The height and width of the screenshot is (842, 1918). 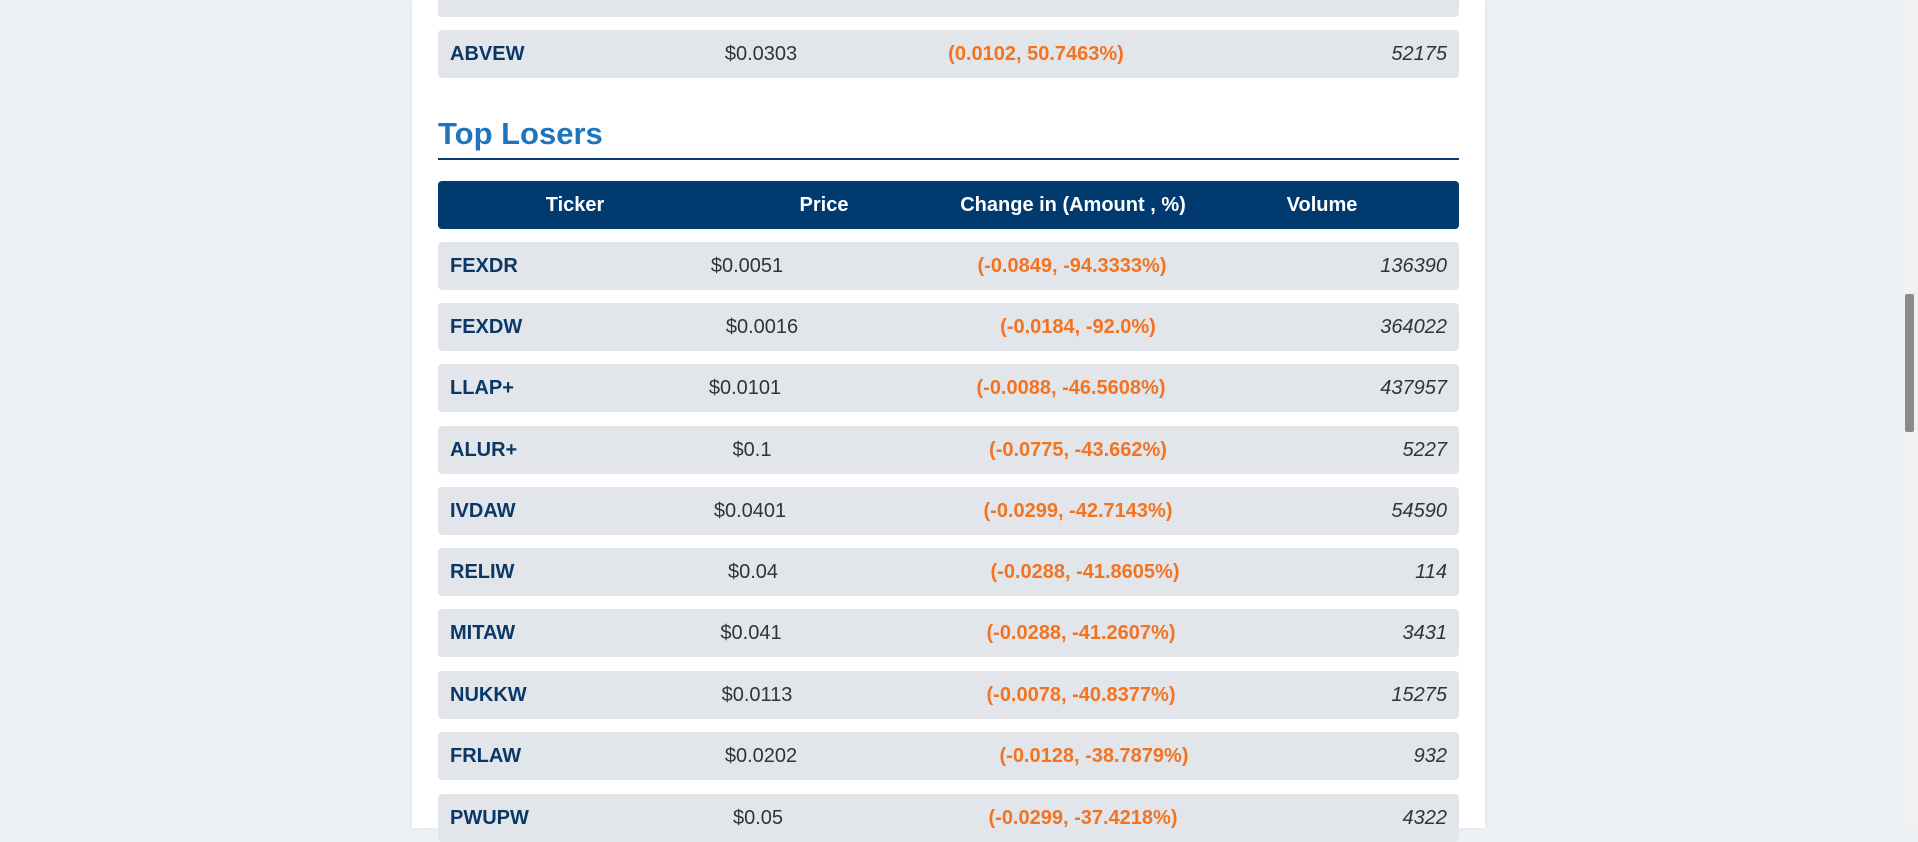 I want to click on vertical-scrollbar, so click(x=1909, y=414).